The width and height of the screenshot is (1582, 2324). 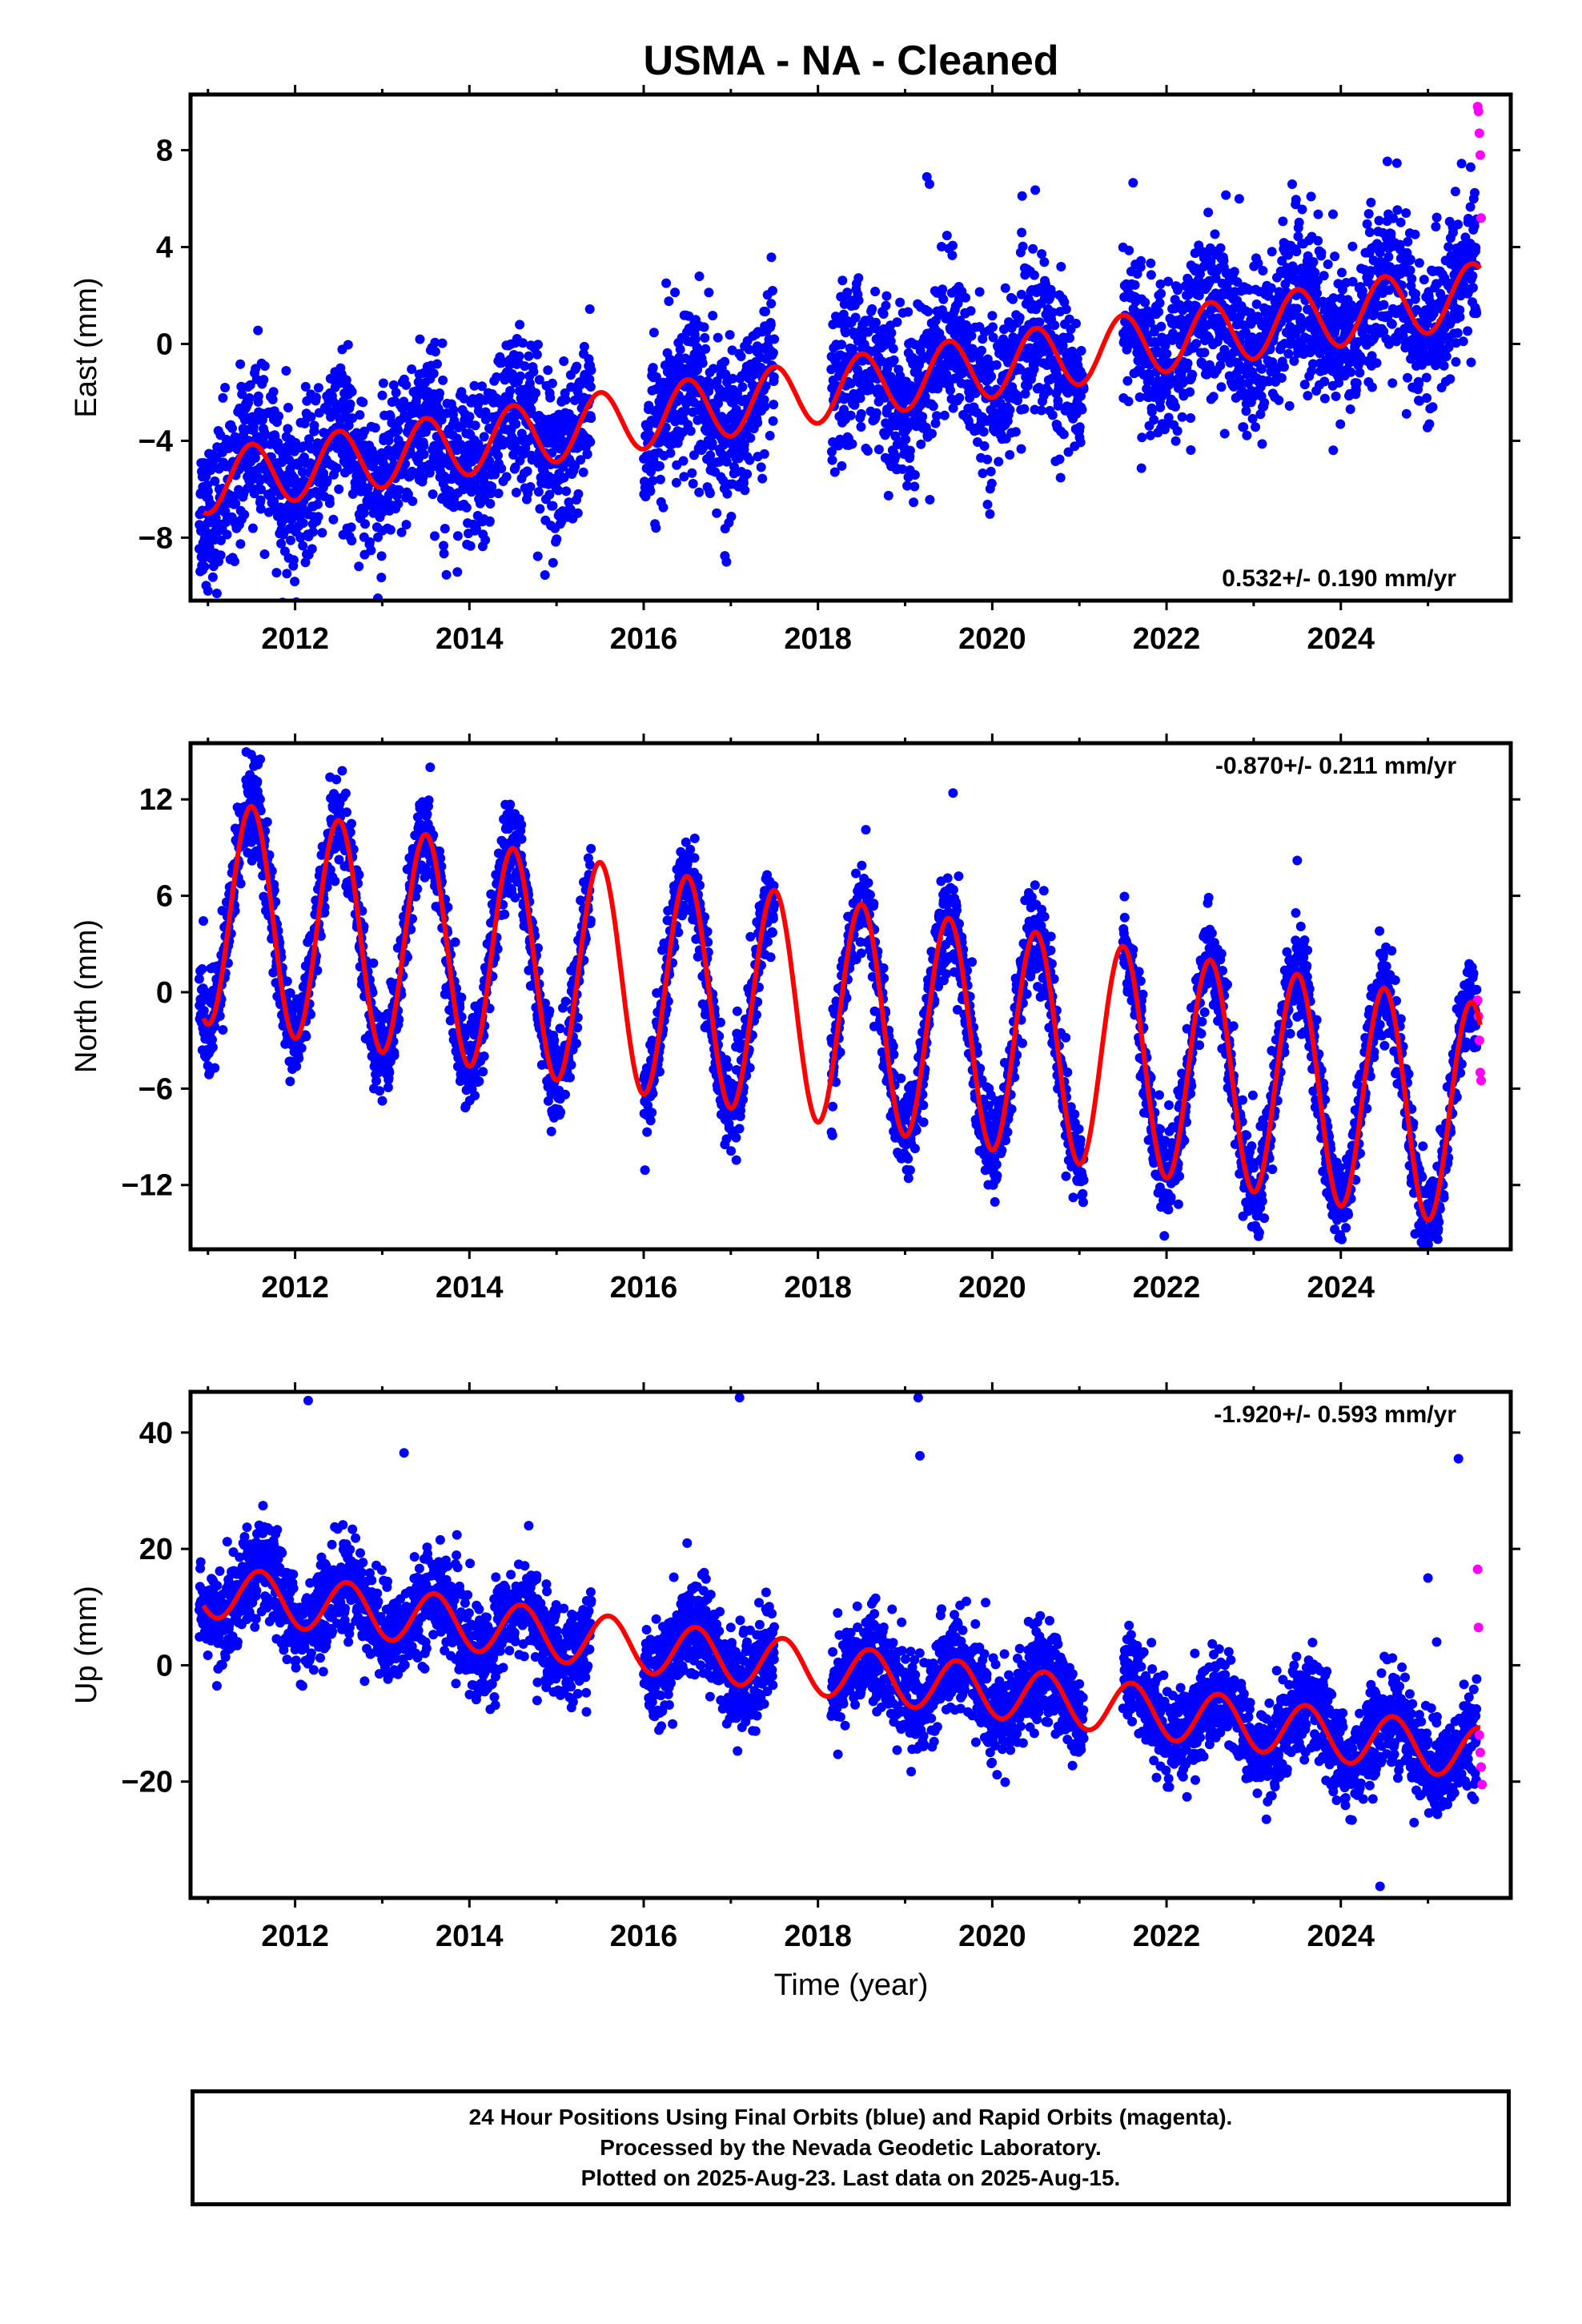 I want to click on east-model-curve, so click(x=843, y=389).